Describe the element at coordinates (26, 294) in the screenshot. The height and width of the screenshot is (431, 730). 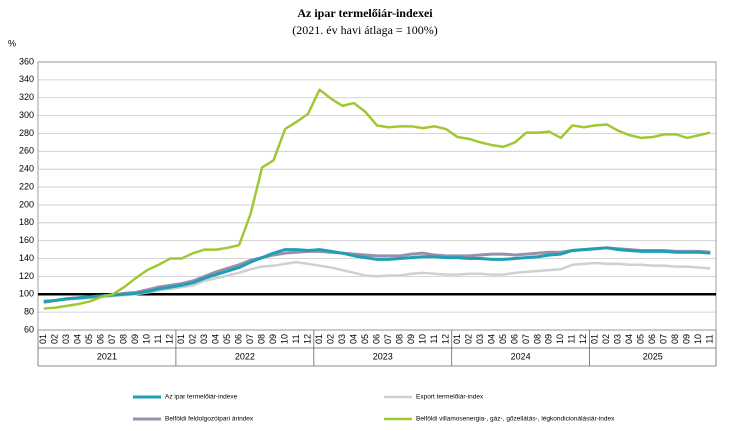
I see `y-tick-label: 100` at that location.